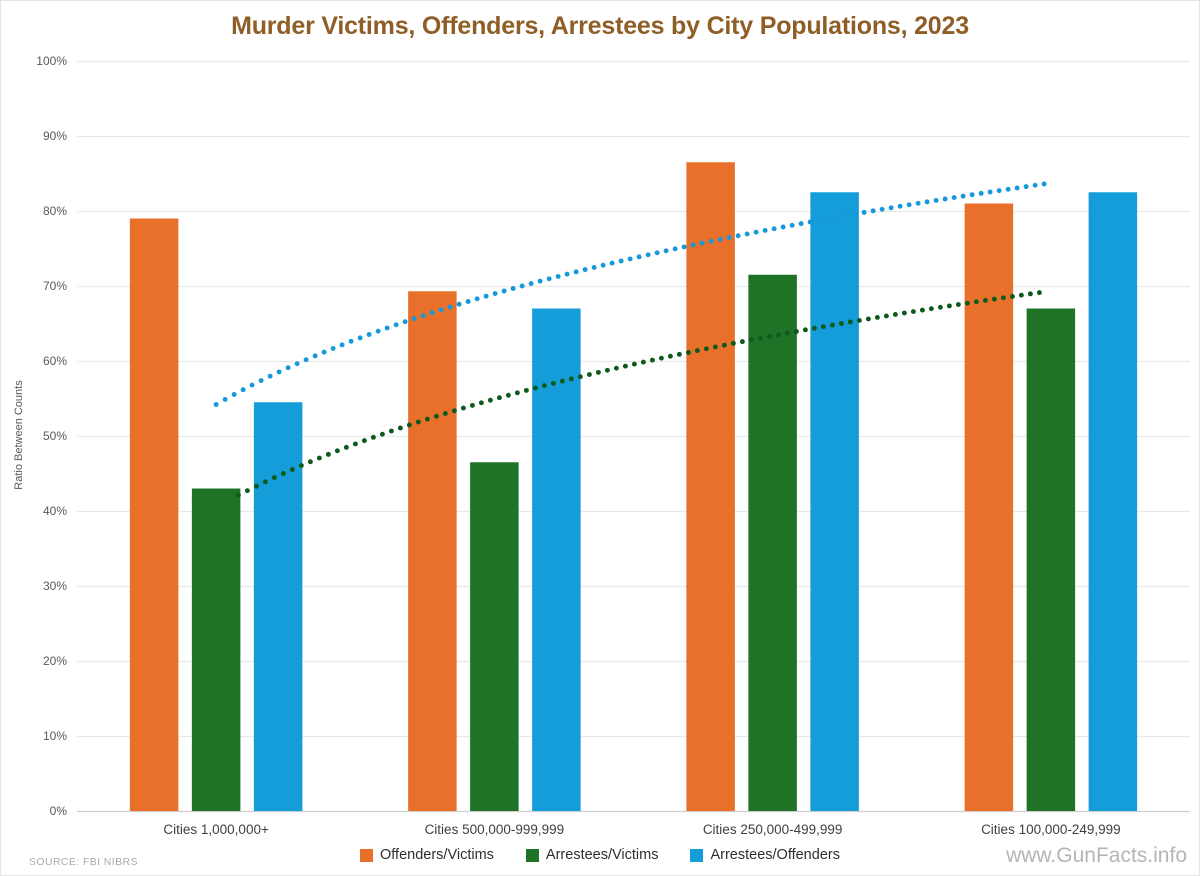  I want to click on x-category-label: Cities 250,000-499,999, so click(772, 829).